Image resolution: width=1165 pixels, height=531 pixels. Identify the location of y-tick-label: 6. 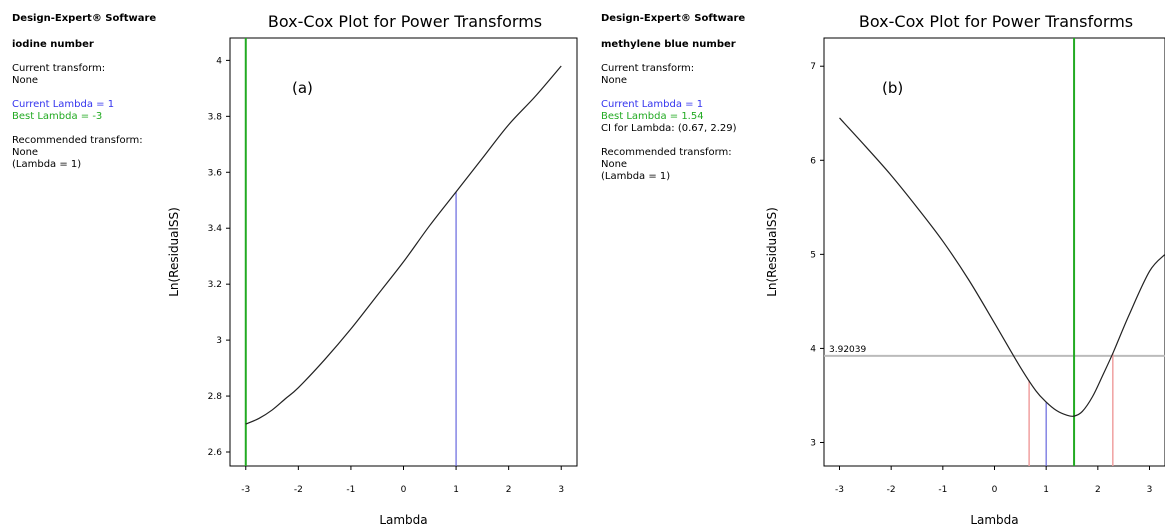
(813, 161).